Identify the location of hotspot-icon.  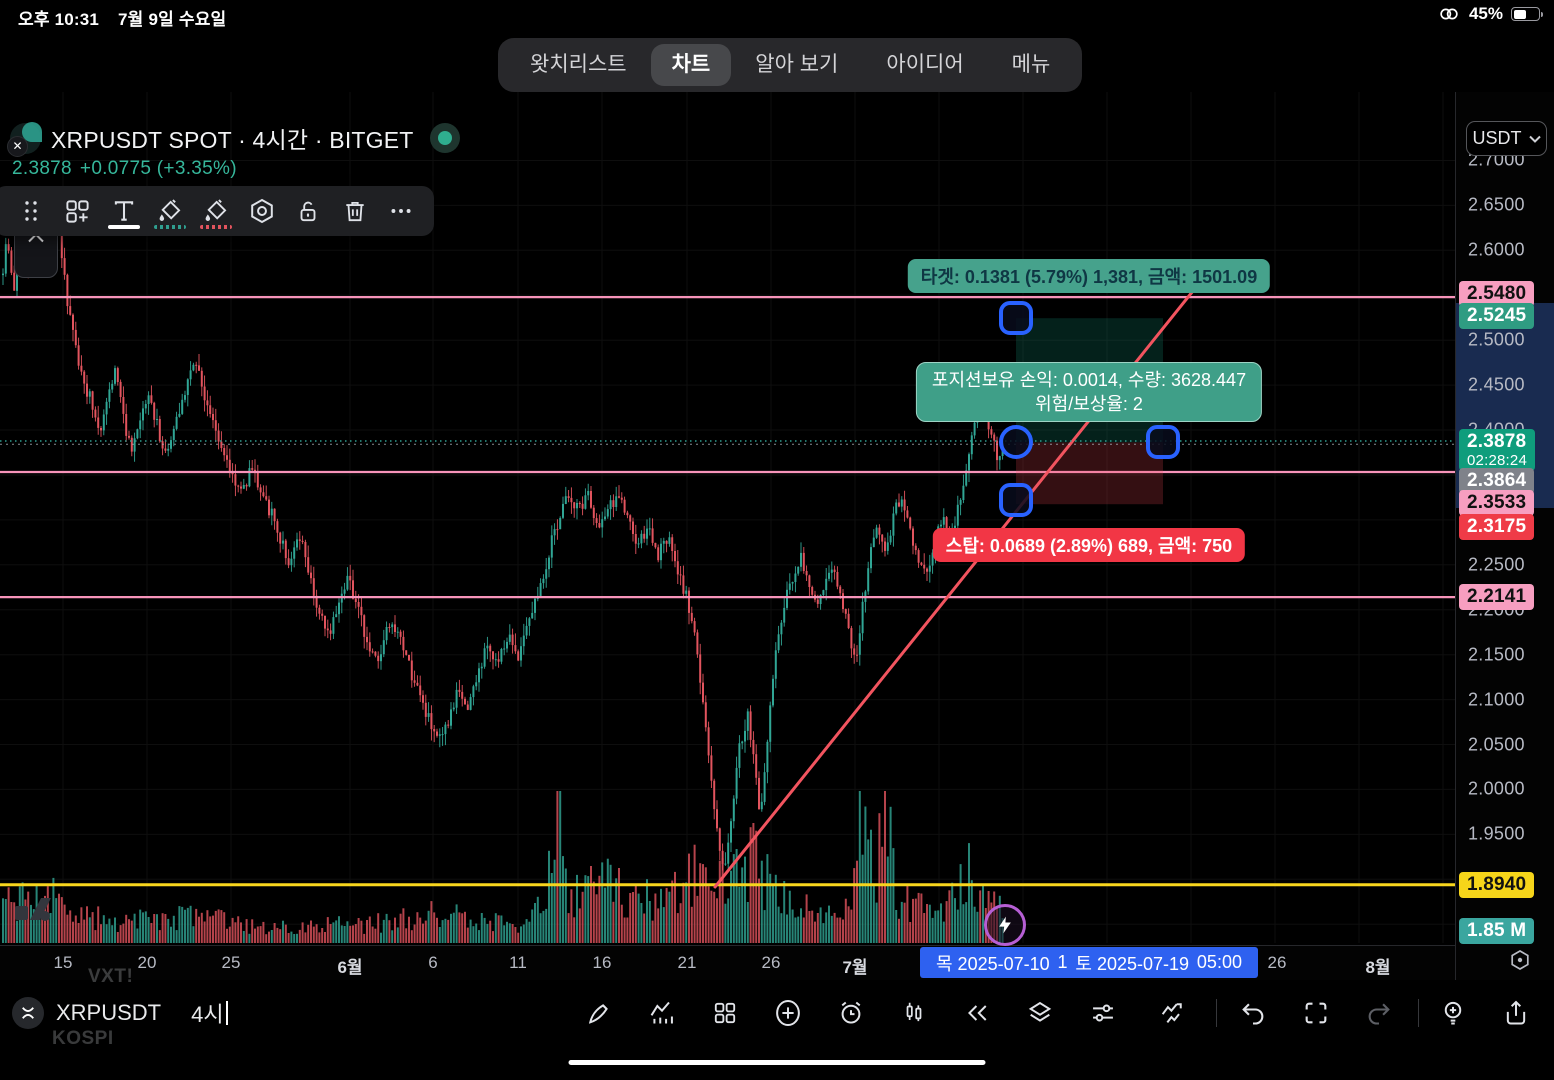
(1449, 14).